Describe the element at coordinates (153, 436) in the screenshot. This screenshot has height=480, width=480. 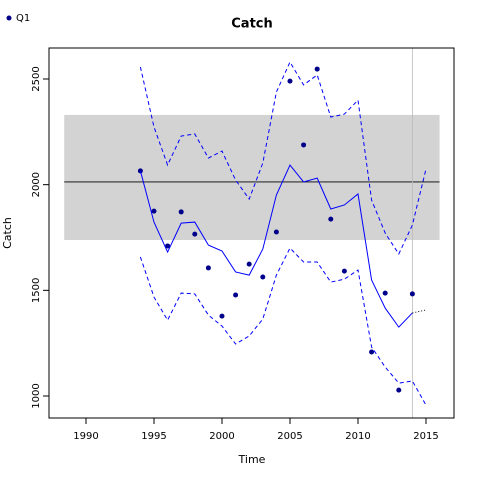
I see `x-tick-label: 1995` at that location.